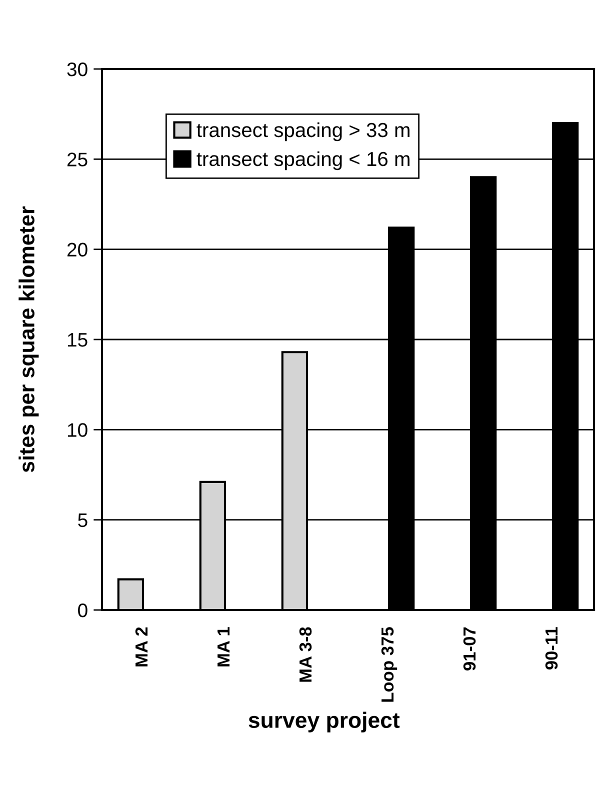 The image size is (596, 786). I want to click on y-tick-label: 25, so click(77, 159).